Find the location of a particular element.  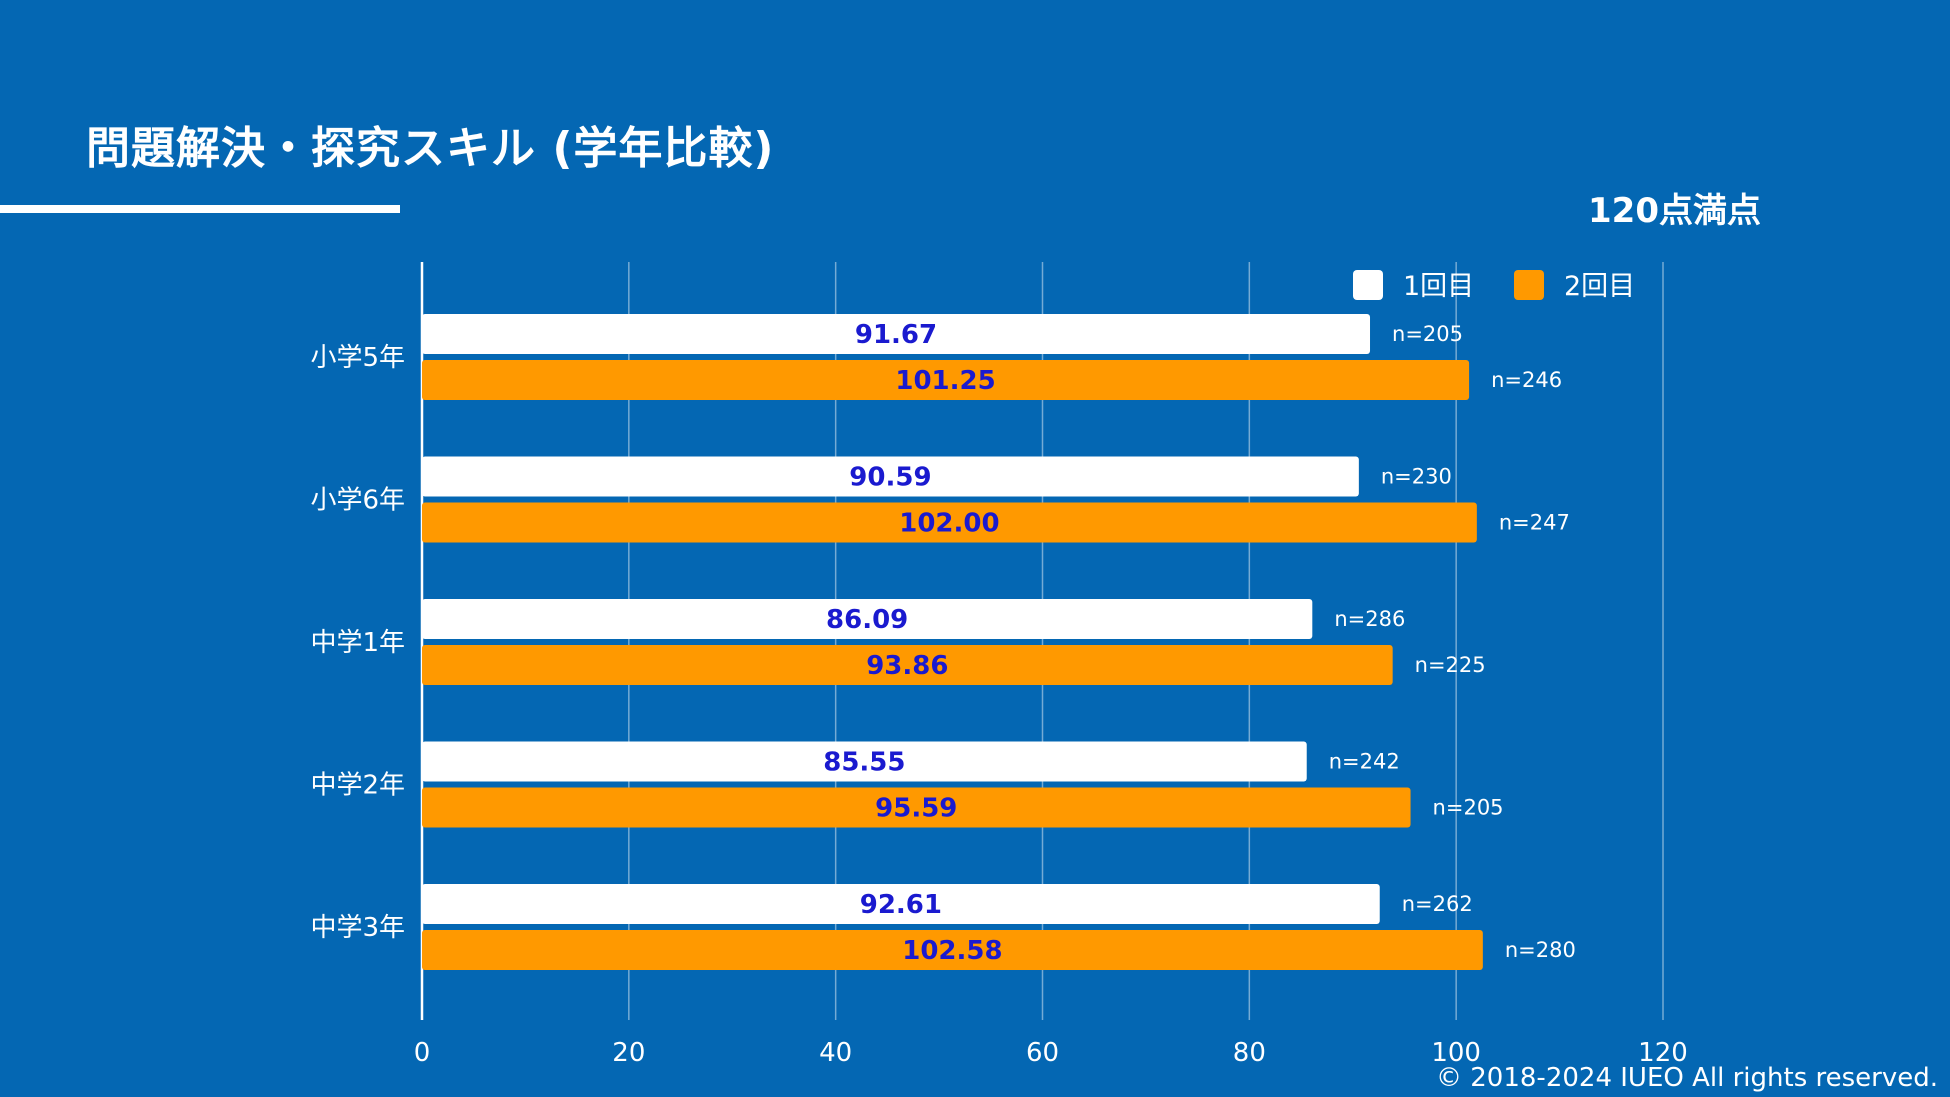

sample-size-label: n=225 is located at coordinates (1450, 665).